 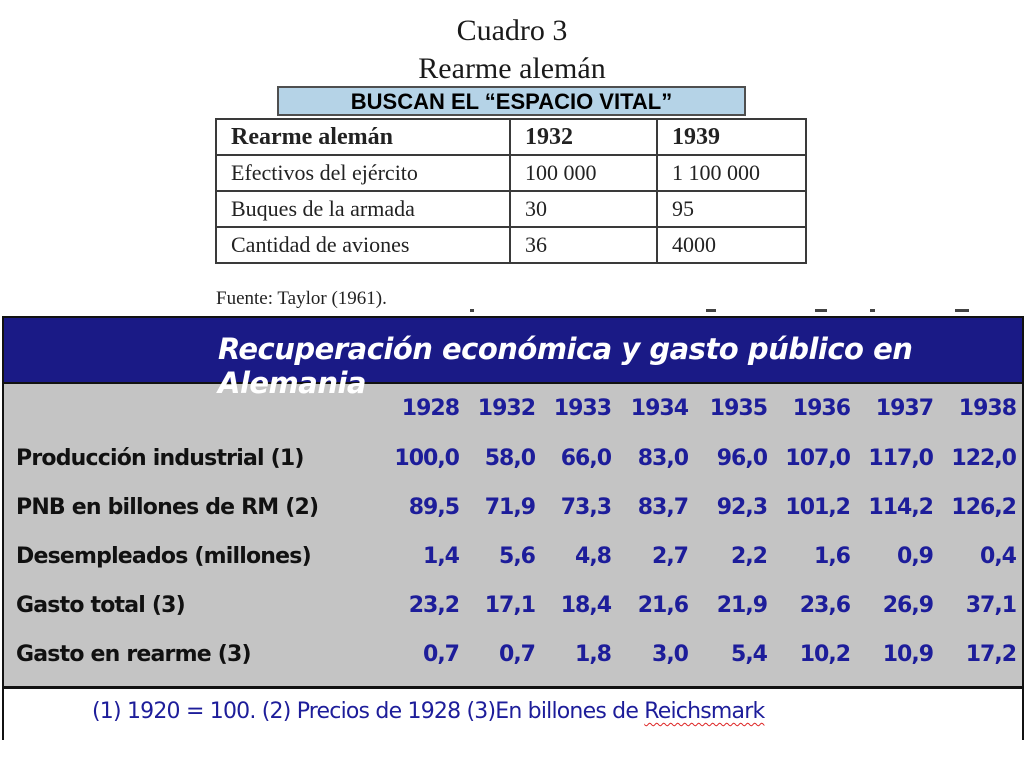 What do you see at coordinates (984, 507) in the screenshot?
I see `table-cell: 126,2` at bounding box center [984, 507].